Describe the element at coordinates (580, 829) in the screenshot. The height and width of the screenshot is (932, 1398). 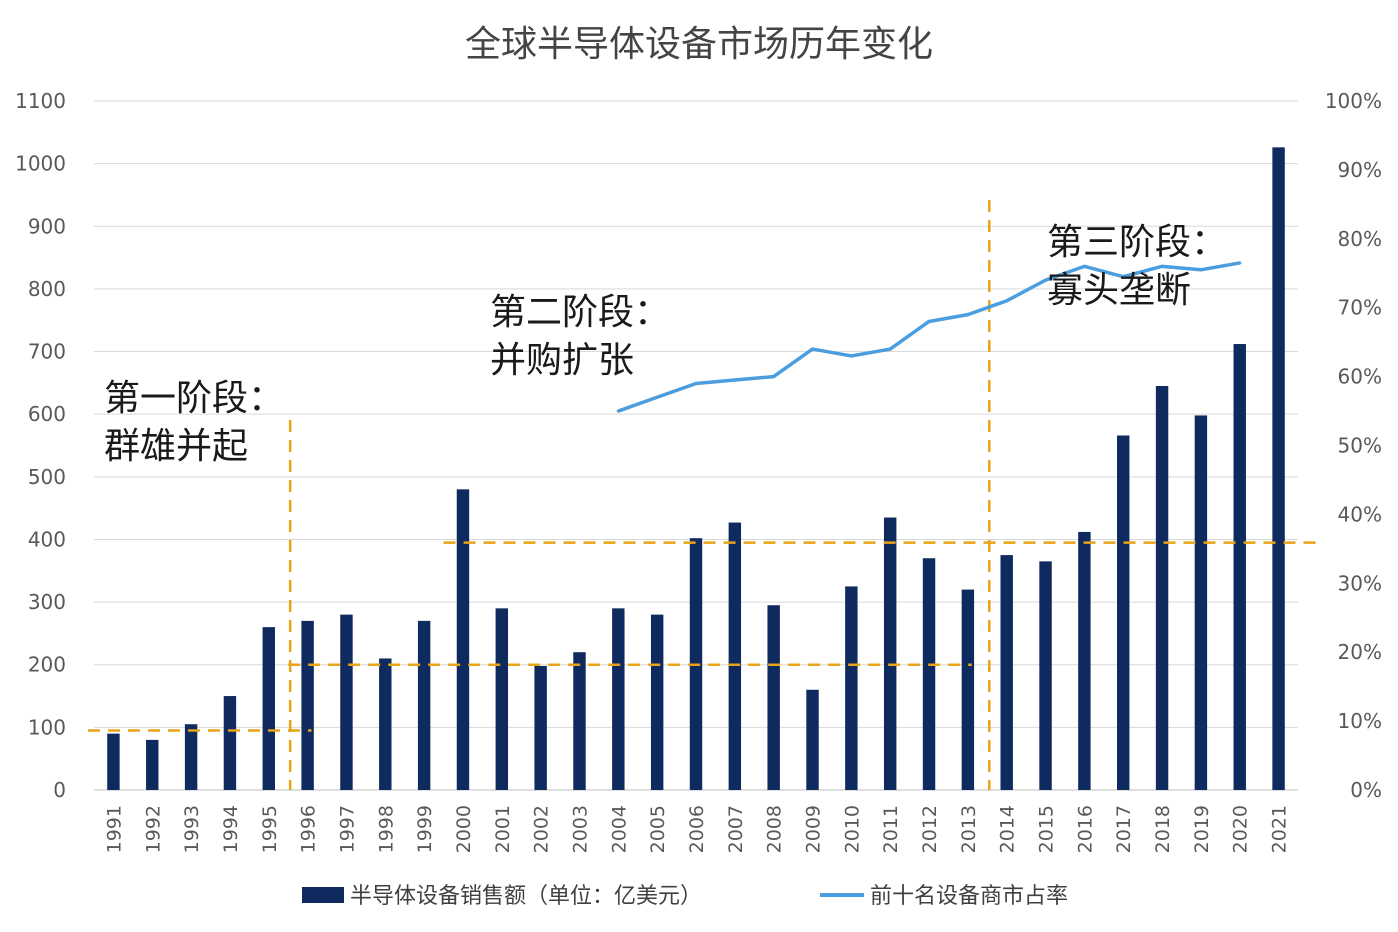
I see `x-tick-label: 2003` at that location.